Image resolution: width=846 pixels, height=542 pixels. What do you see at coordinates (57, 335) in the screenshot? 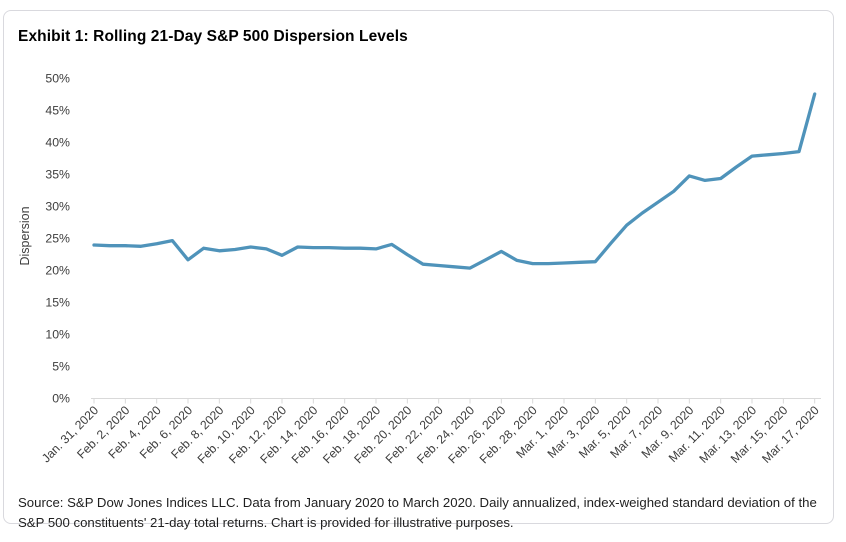
I see `y-axis-tick-label: 10%` at bounding box center [57, 335].